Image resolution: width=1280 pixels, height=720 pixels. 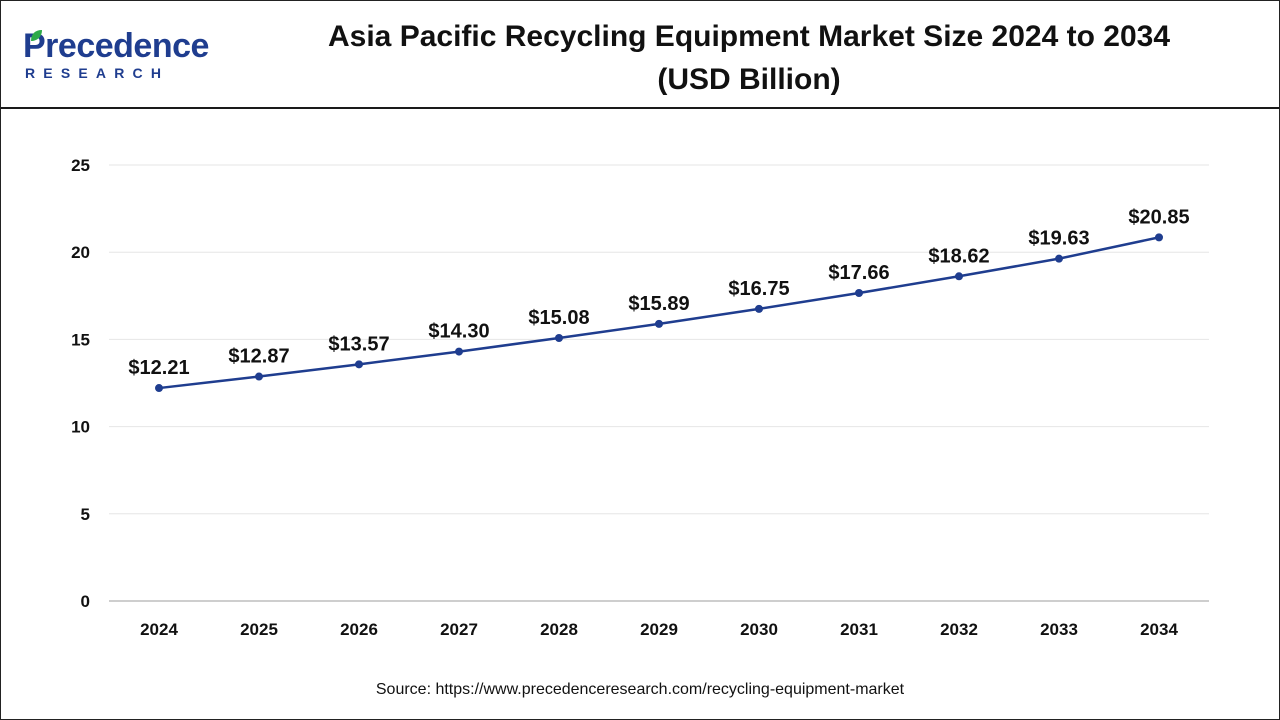 I want to click on y-tick-label: 0, so click(x=85, y=601).